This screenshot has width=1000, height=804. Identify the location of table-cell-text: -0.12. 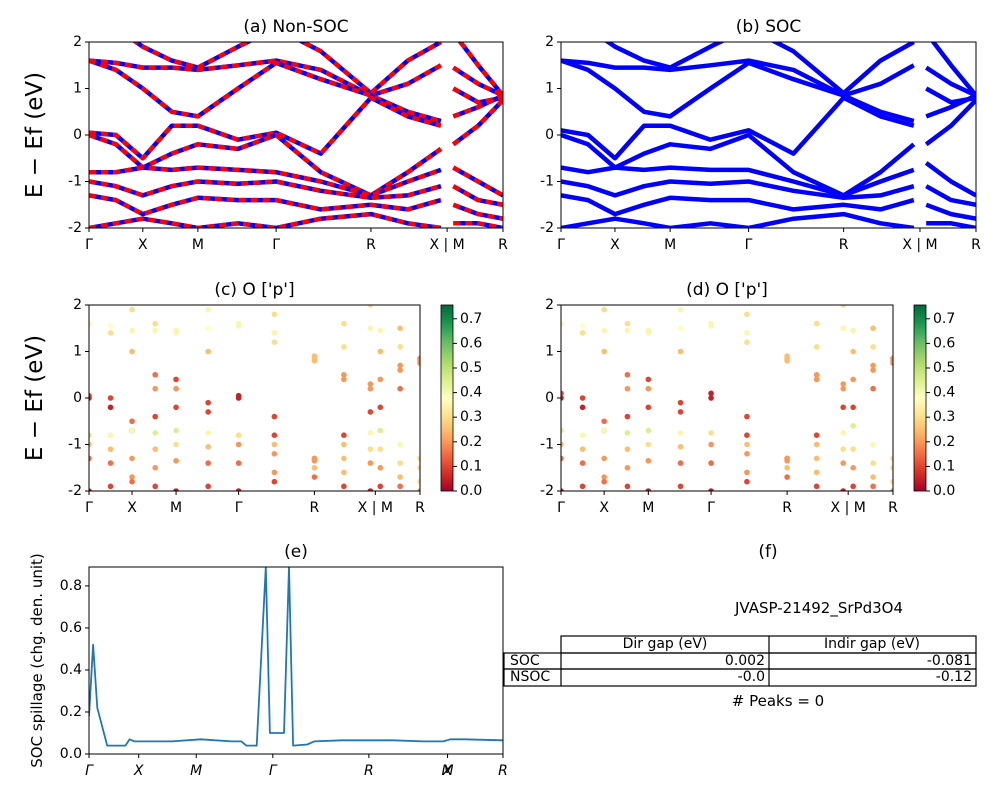
(954, 677).